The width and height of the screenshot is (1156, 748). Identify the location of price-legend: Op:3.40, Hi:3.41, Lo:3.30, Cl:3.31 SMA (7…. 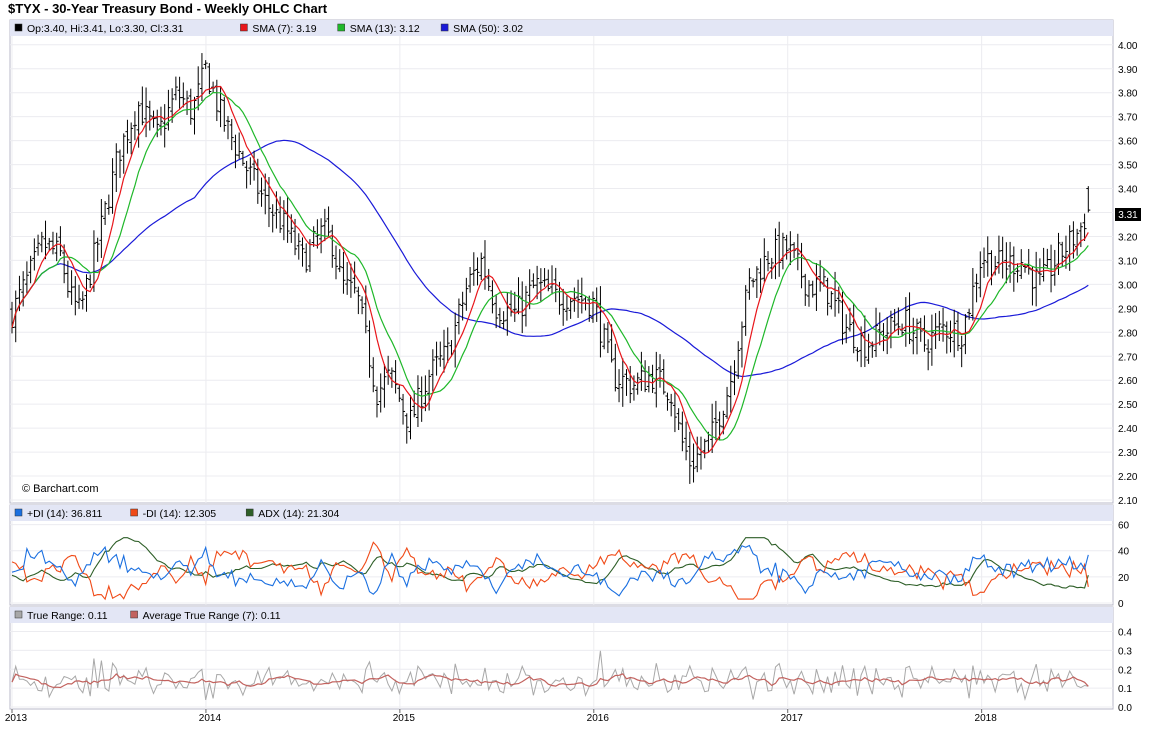
(268, 29).